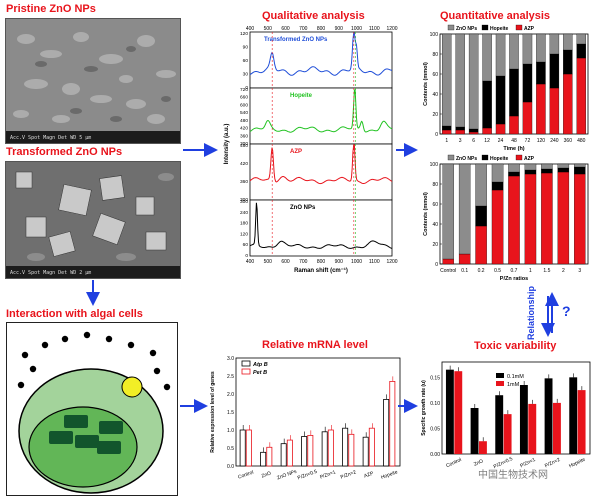 The width and height of the screenshot is (596, 503). What do you see at coordinates (515, 346) in the screenshot?
I see `toxic-title: Toxic variability` at bounding box center [515, 346].